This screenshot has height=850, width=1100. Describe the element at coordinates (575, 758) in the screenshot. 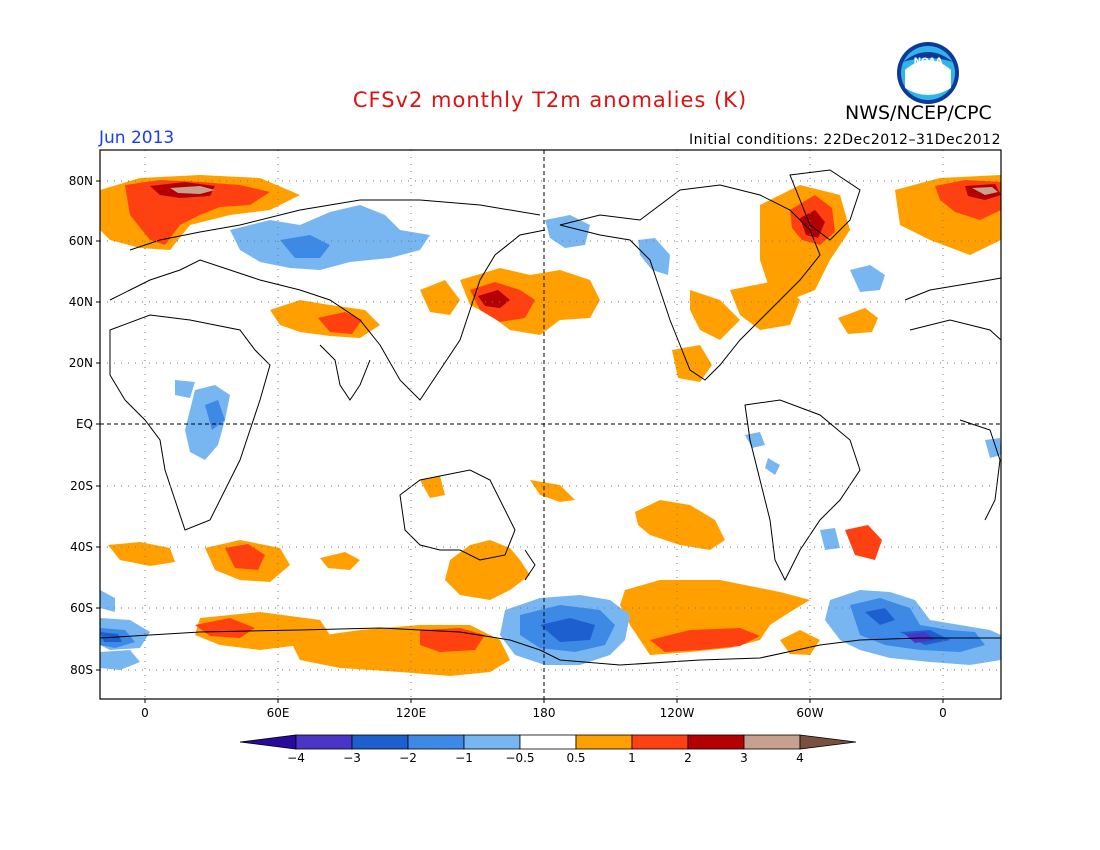

I see `colorbar-label: 0.5` at that location.